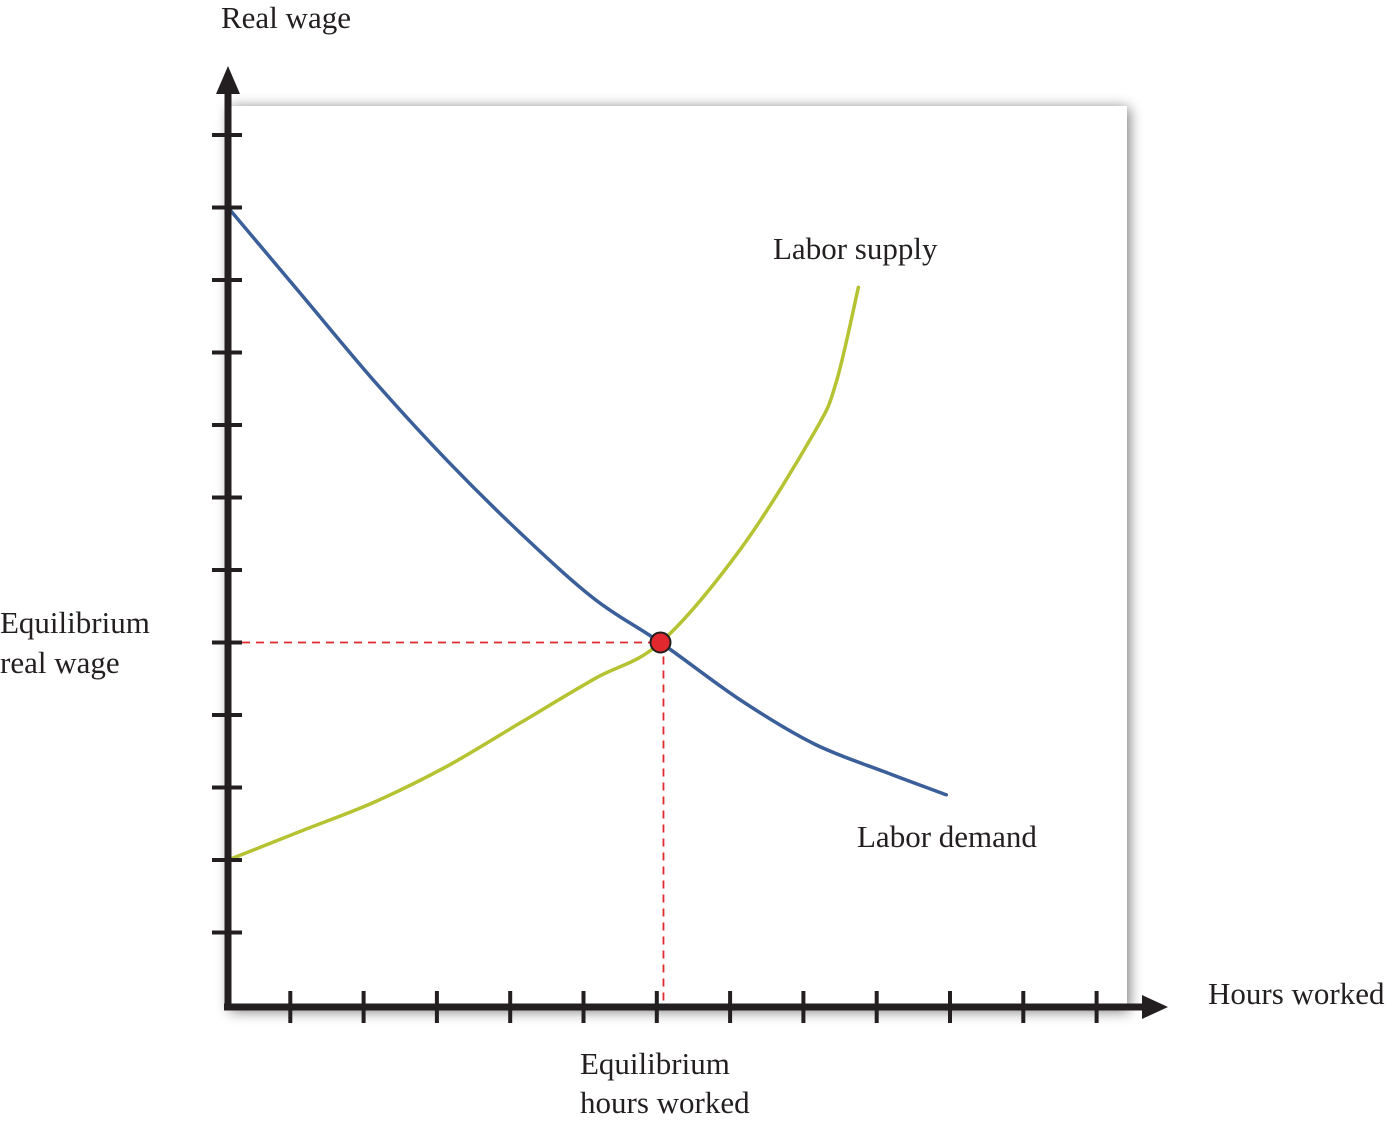  I want to click on labor-demand-label: Labor demand, so click(947, 836).